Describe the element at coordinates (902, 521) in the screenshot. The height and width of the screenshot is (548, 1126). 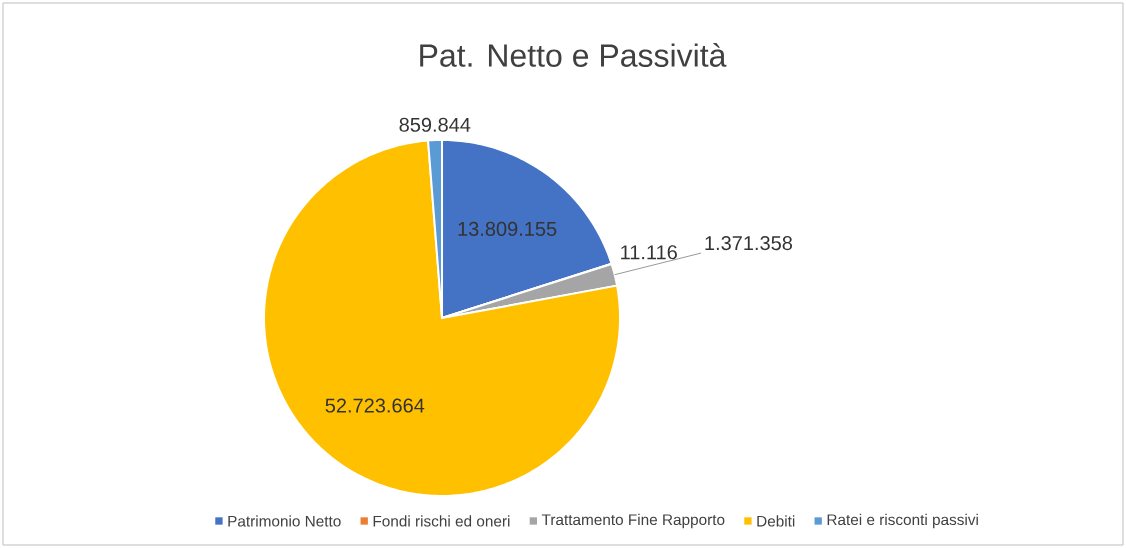
I see `legend-label: Ratei e risconti passivi` at that location.